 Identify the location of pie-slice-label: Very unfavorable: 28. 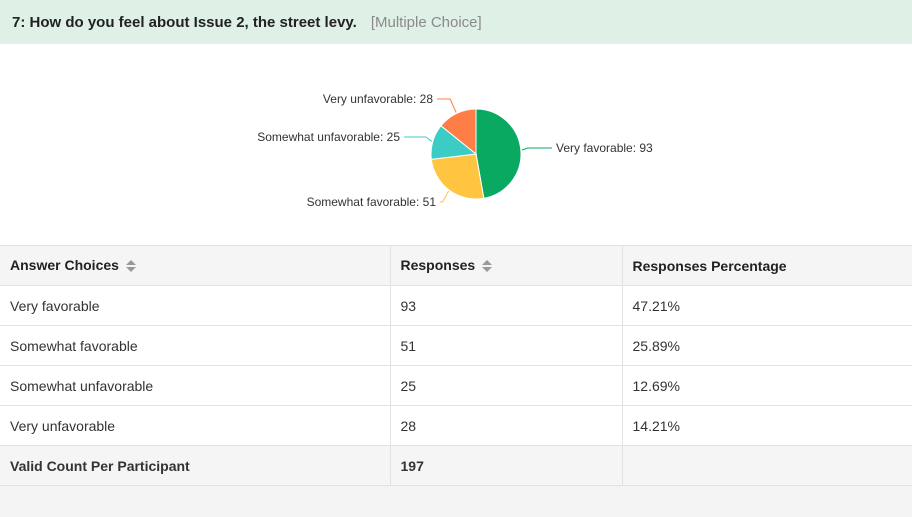
(378, 99).